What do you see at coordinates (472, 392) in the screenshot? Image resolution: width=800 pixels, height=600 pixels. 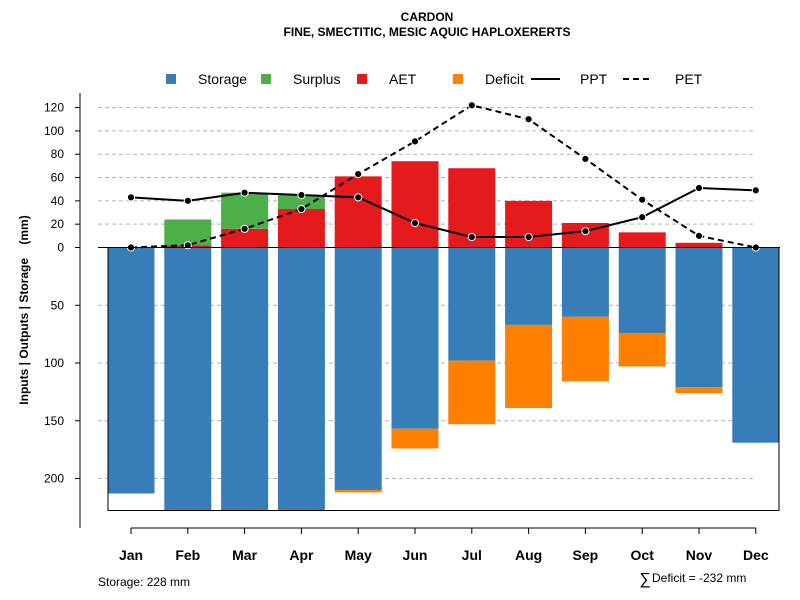 I see `bar-deficit-jul` at bounding box center [472, 392].